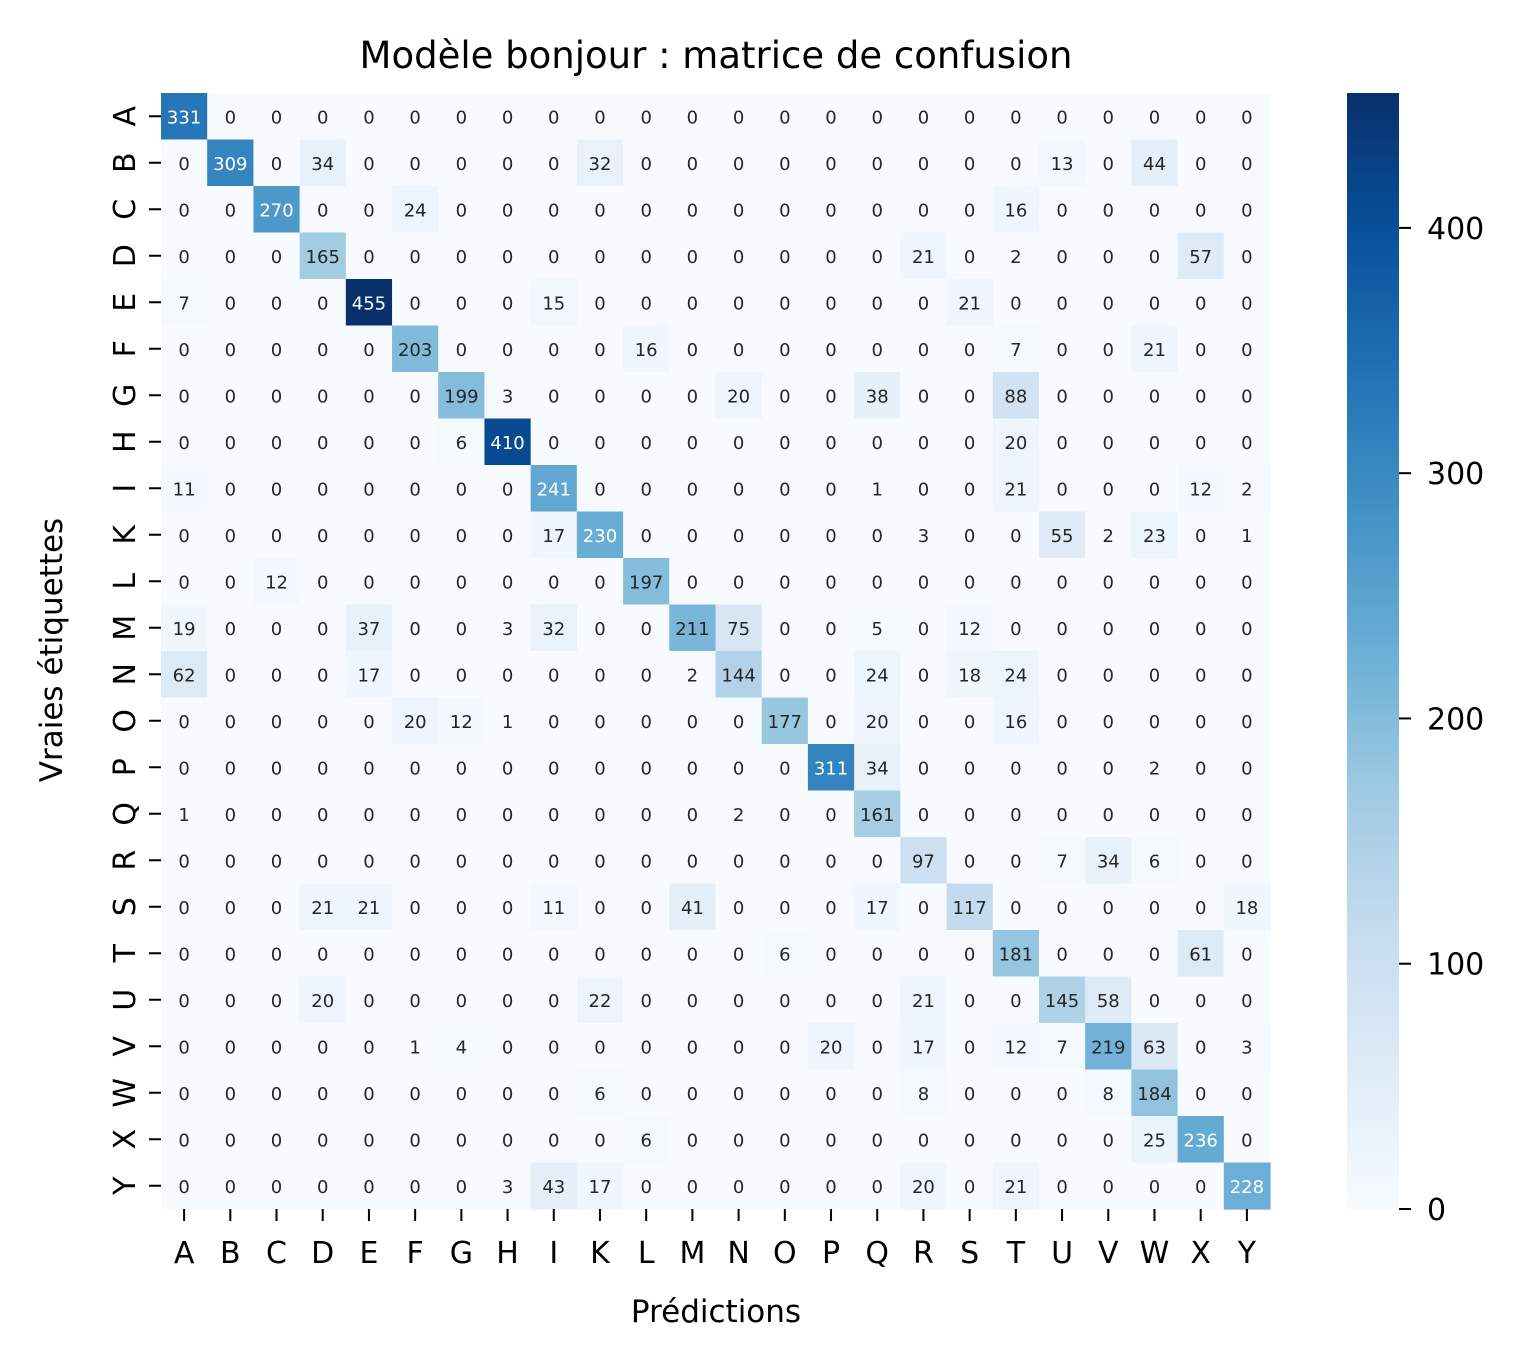  I want to click on y-tick-label: L, so click(125, 581).